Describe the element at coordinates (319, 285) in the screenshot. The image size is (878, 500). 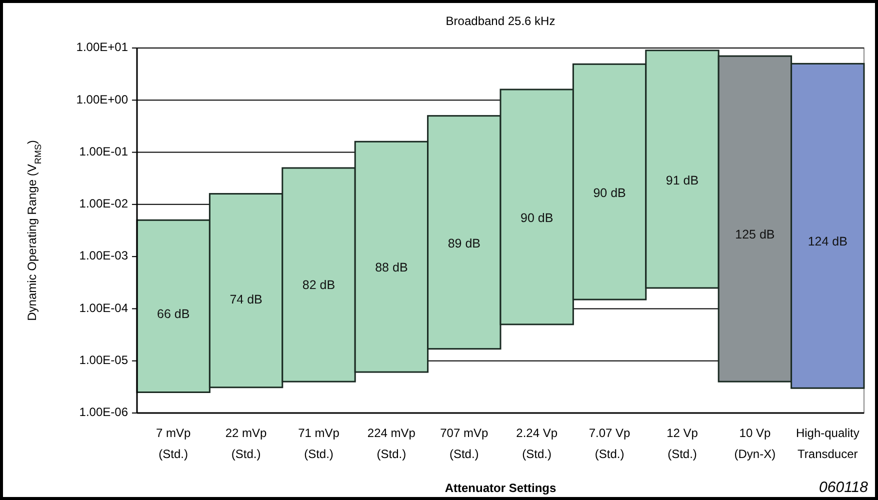
I see `annotation: 82 dB` at that location.